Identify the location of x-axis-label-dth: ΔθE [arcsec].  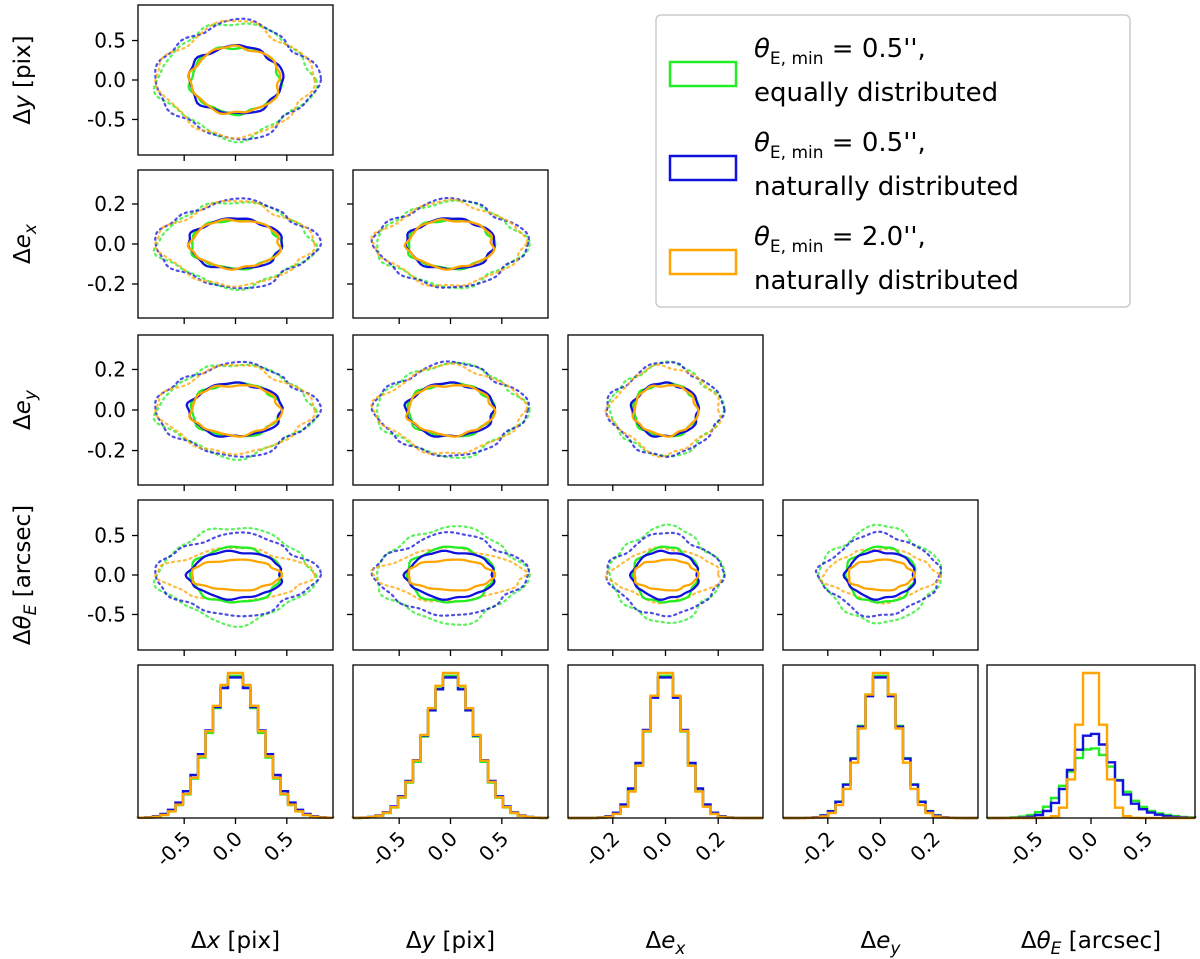
(1091, 943).